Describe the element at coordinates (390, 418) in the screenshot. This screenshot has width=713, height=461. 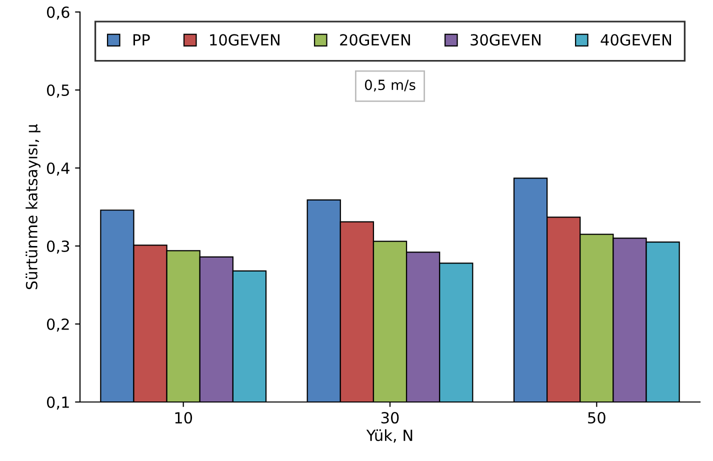
I see `x-tick-label: 30` at that location.